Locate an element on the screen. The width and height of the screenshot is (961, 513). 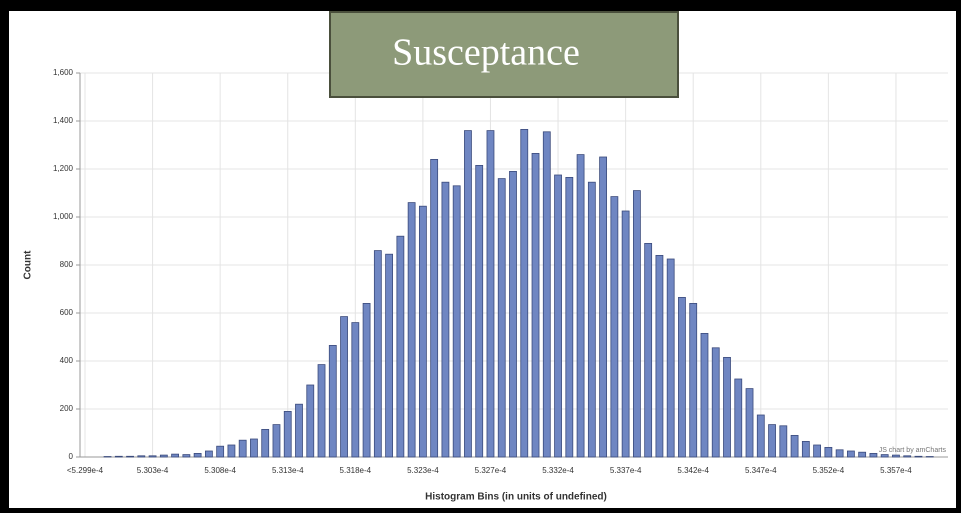
x-axis-title: Histogram Bins (in units of undefined) is located at coordinates (516, 497).